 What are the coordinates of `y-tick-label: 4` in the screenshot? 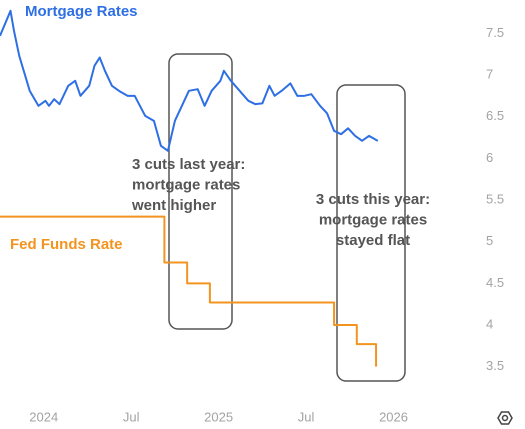 It's located at (489, 323).